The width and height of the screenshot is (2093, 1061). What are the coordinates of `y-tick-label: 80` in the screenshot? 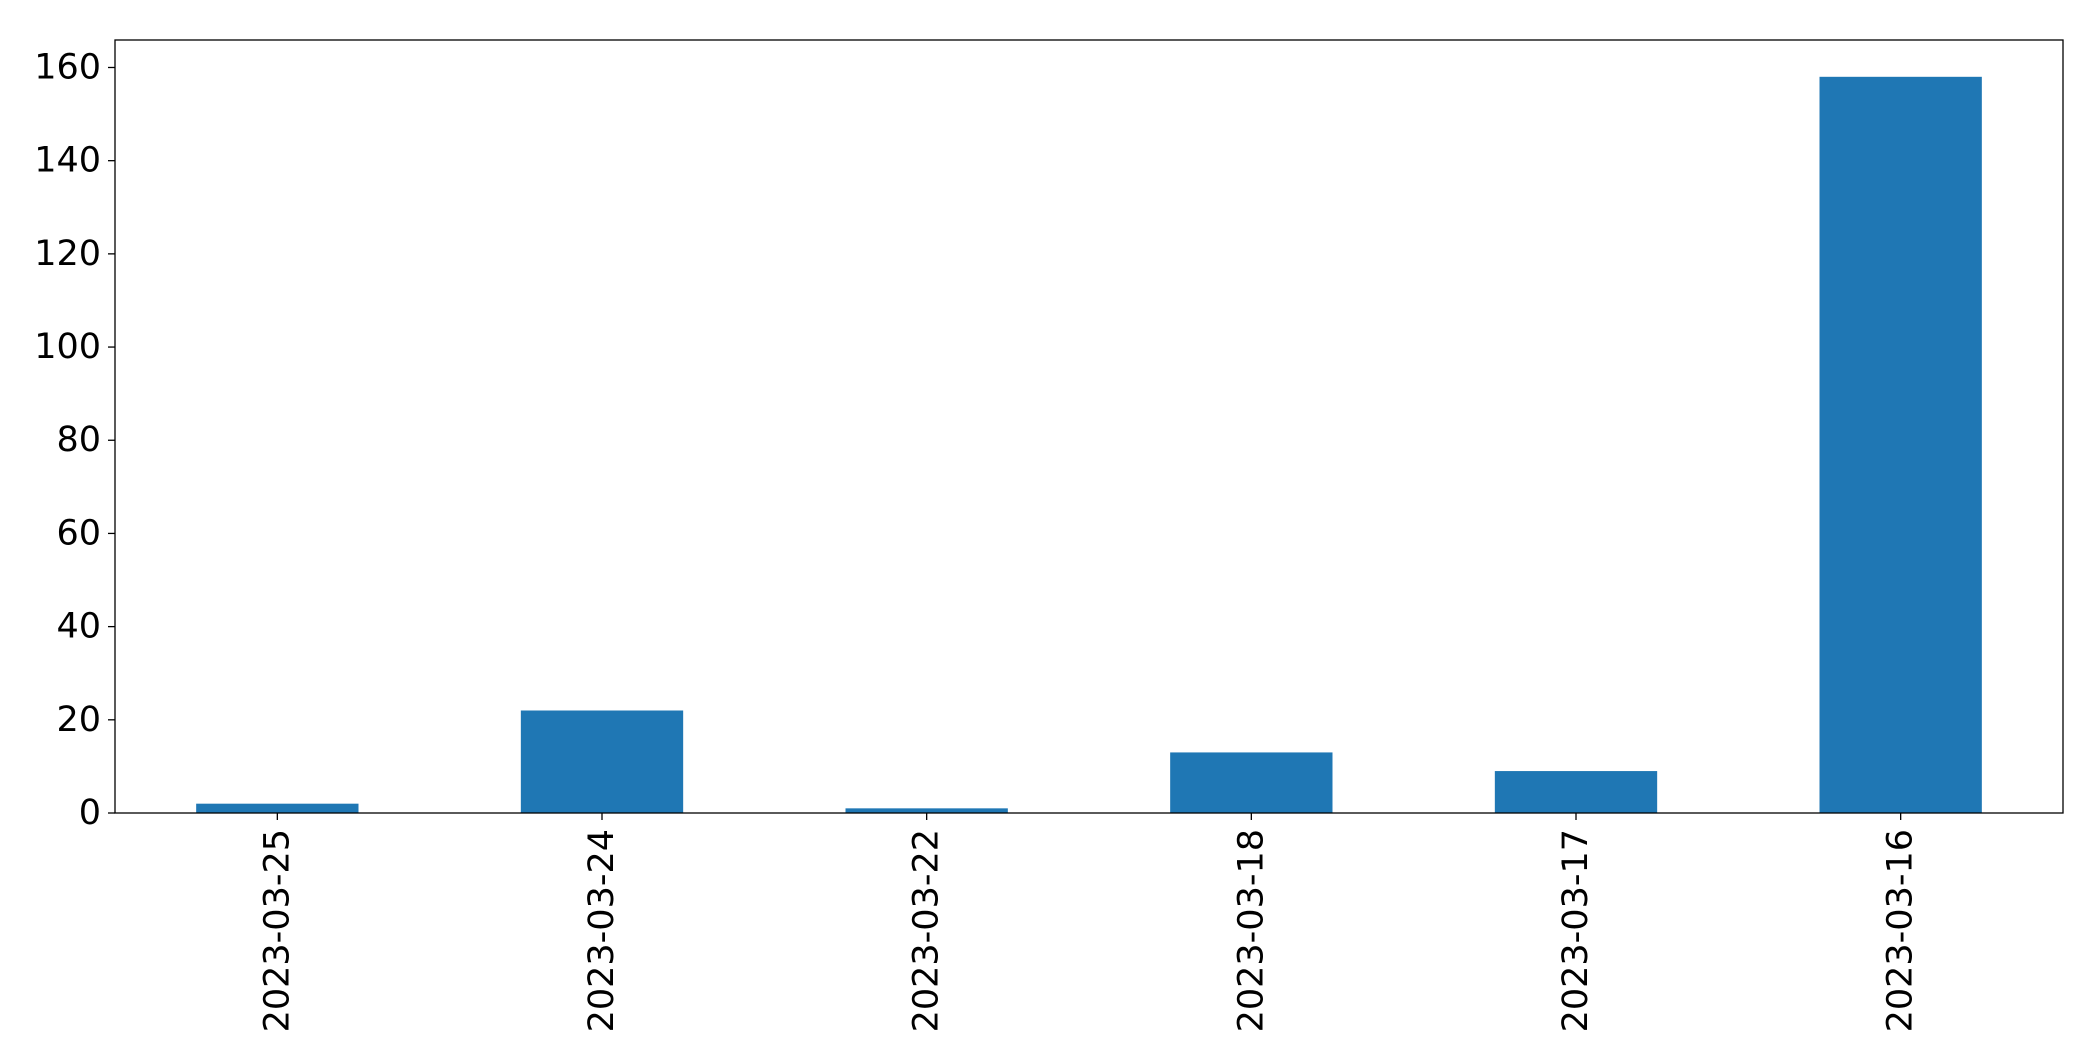 It's located at (78, 440).